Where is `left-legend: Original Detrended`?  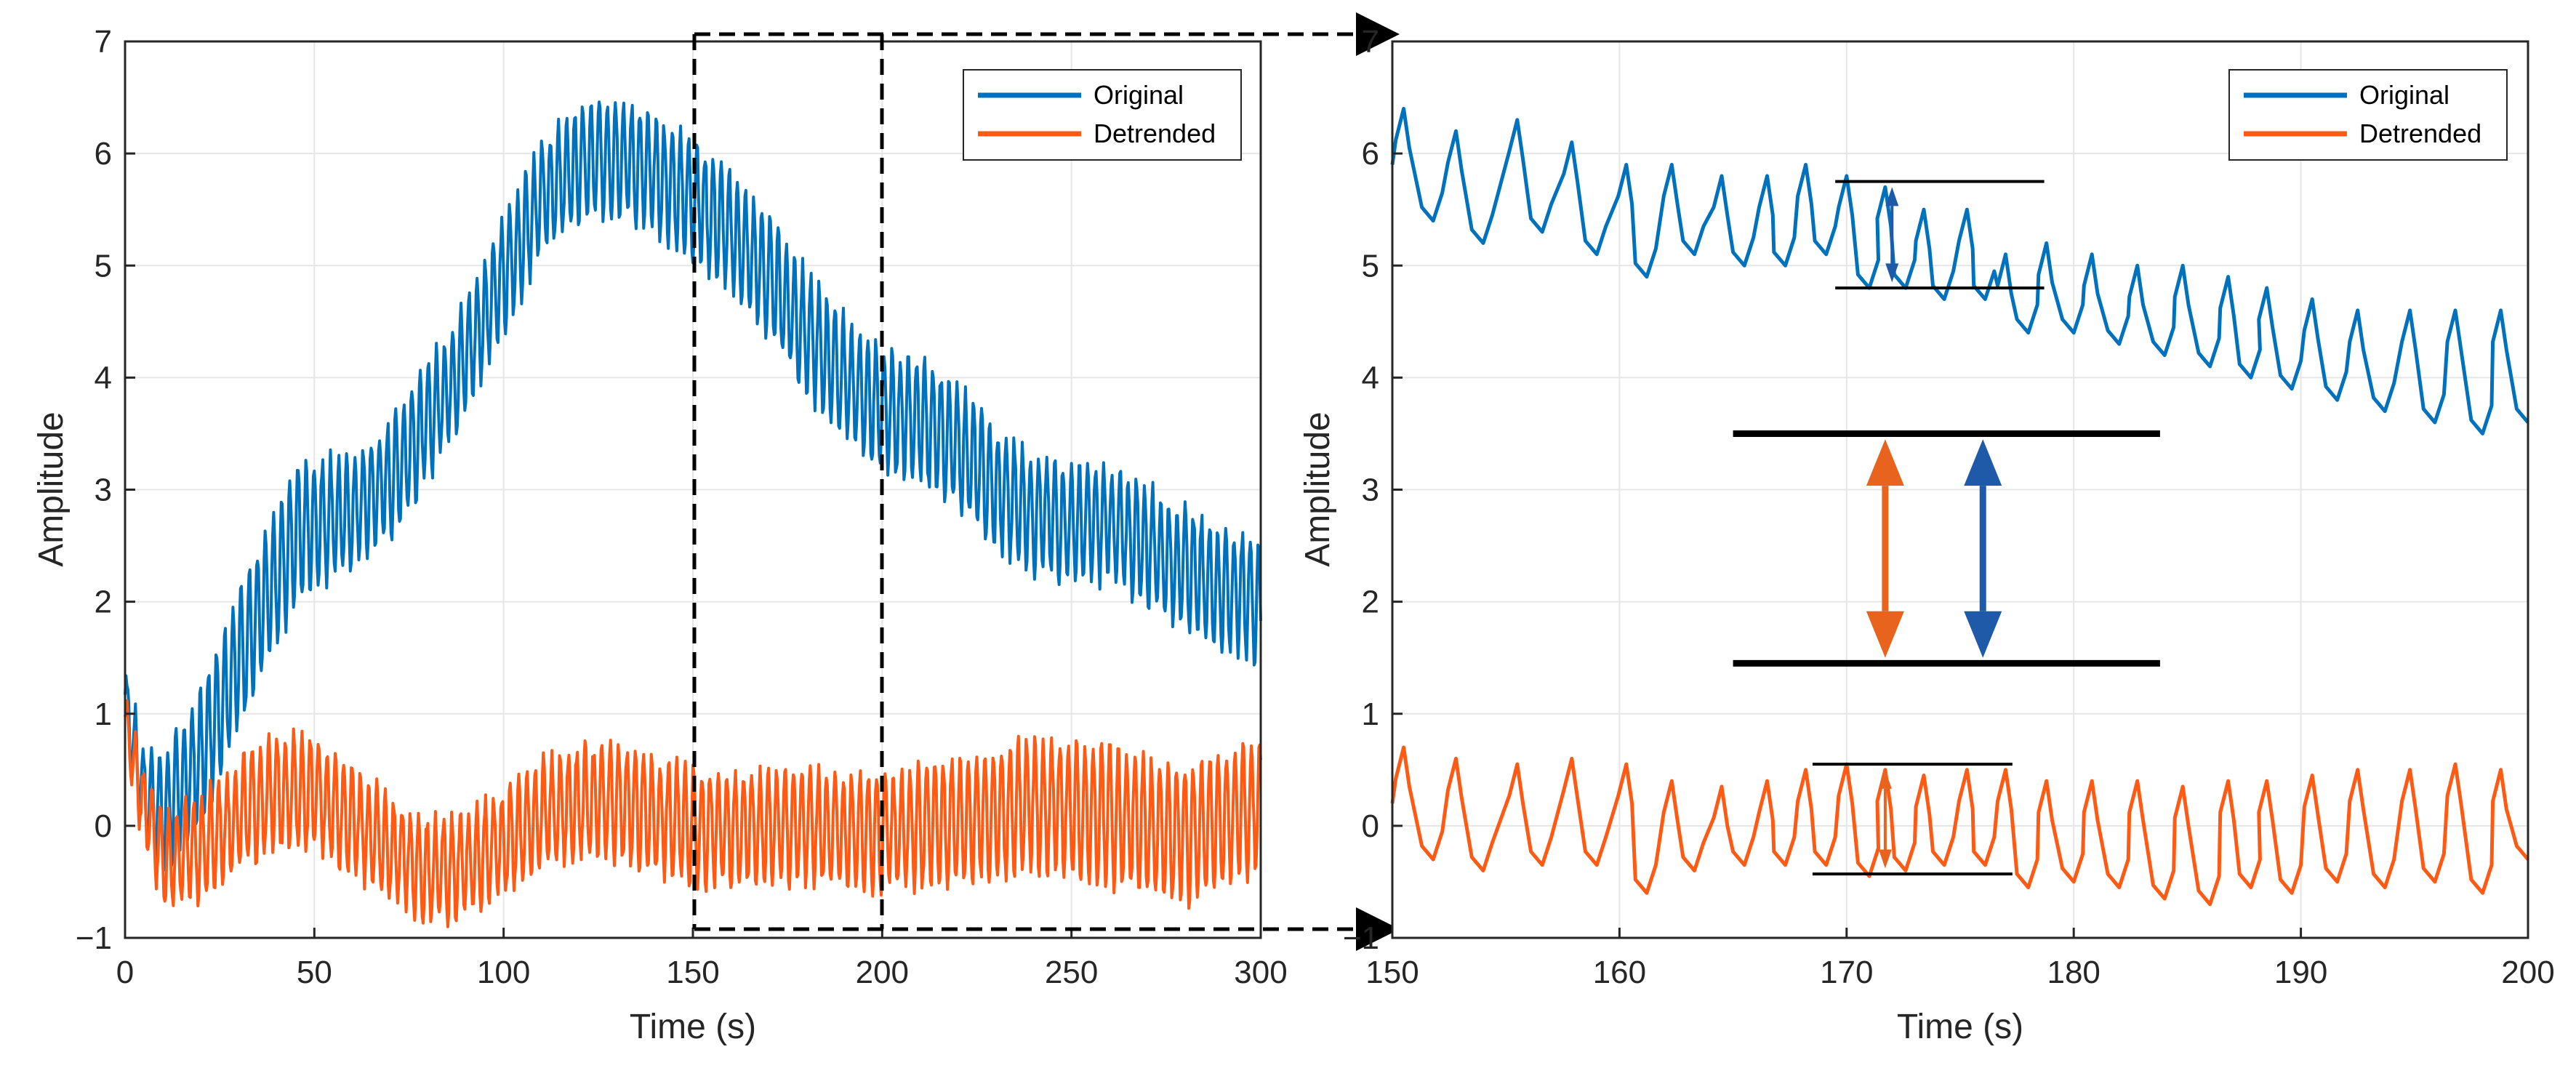
left-legend: Original Detrended is located at coordinates (1103, 115).